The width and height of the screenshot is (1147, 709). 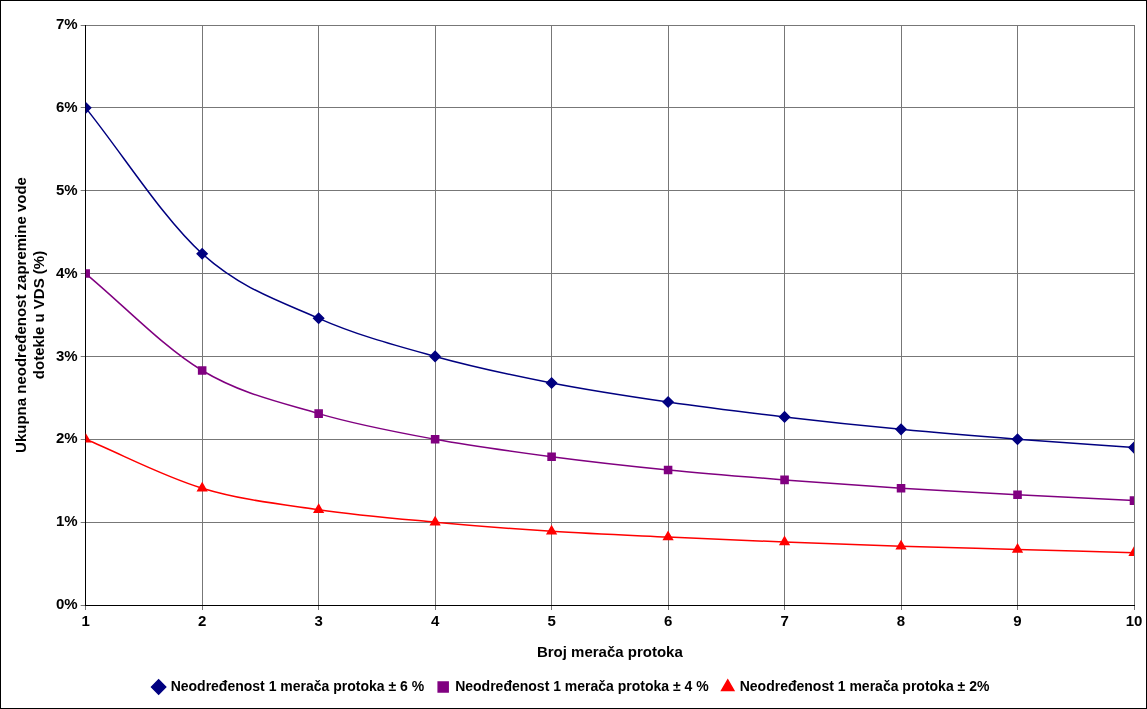 What do you see at coordinates (66, 604) in the screenshot?
I see `y-tick-label: 0%` at bounding box center [66, 604].